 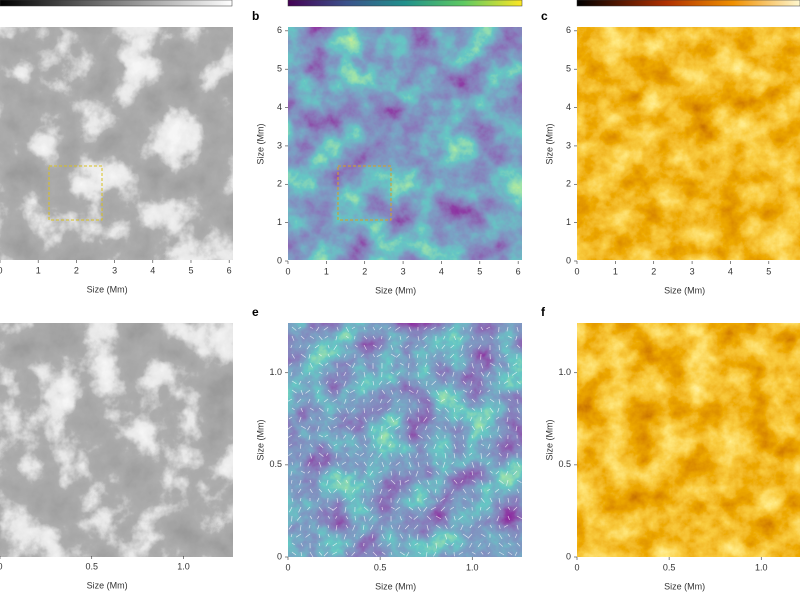 What do you see at coordinates (564, 372) in the screenshot?
I see `y-tick-label: 1.0` at bounding box center [564, 372].